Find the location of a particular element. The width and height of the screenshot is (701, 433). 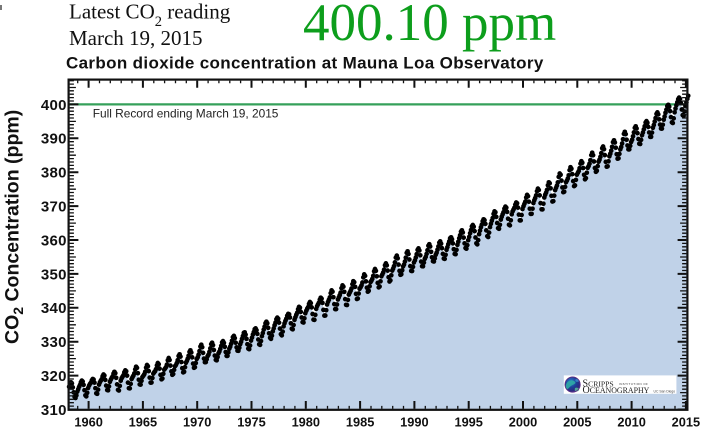

svg-text: 1970 is located at coordinates (197, 421).